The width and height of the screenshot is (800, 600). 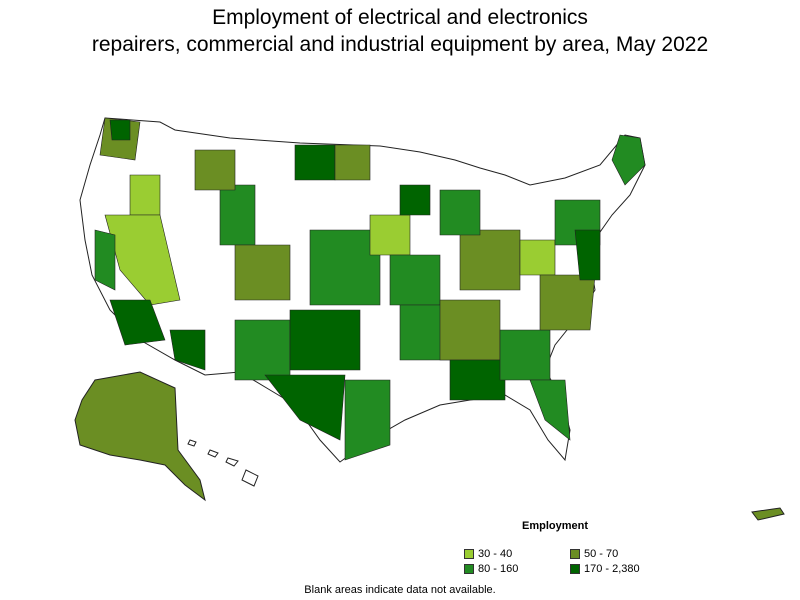 I want to click on legend-item-80-160: 80 - 160, so click(x=491, y=569).